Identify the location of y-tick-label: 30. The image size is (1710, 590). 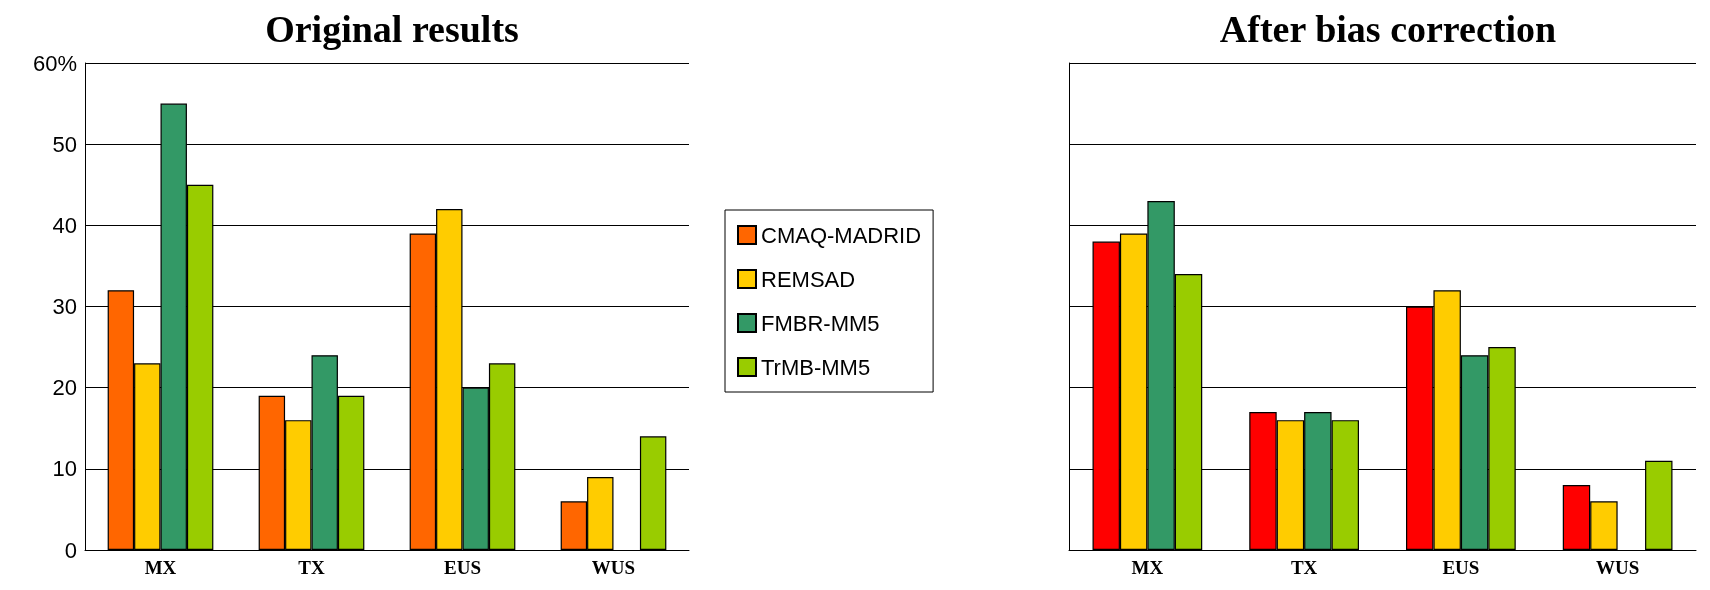
(64, 306).